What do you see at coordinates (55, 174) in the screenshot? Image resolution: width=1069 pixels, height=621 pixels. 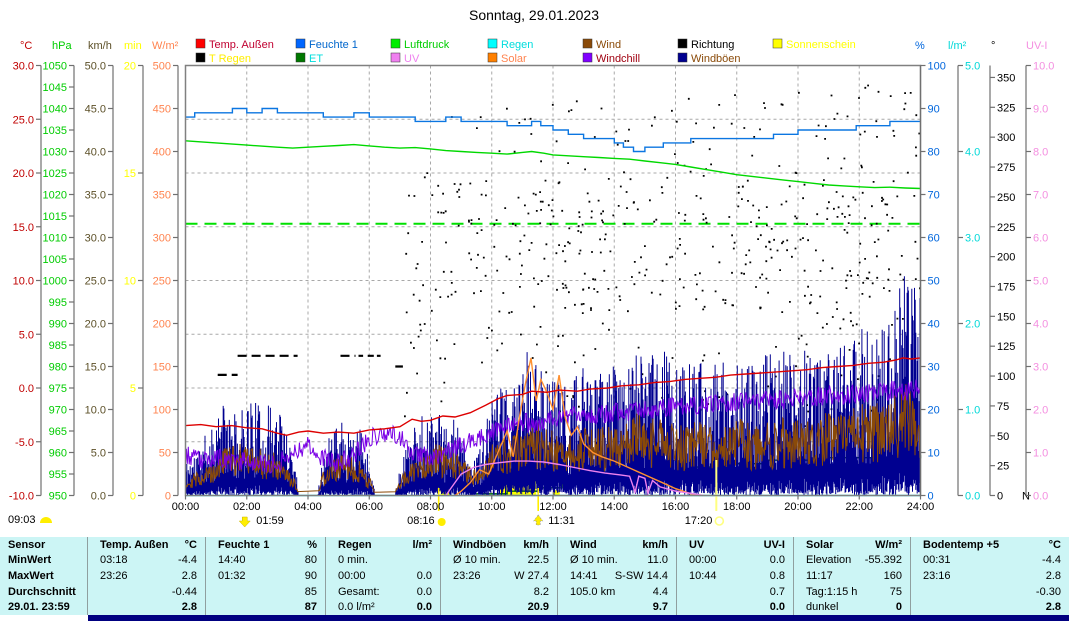 I see `axis-label-hpa: 1025` at bounding box center [55, 174].